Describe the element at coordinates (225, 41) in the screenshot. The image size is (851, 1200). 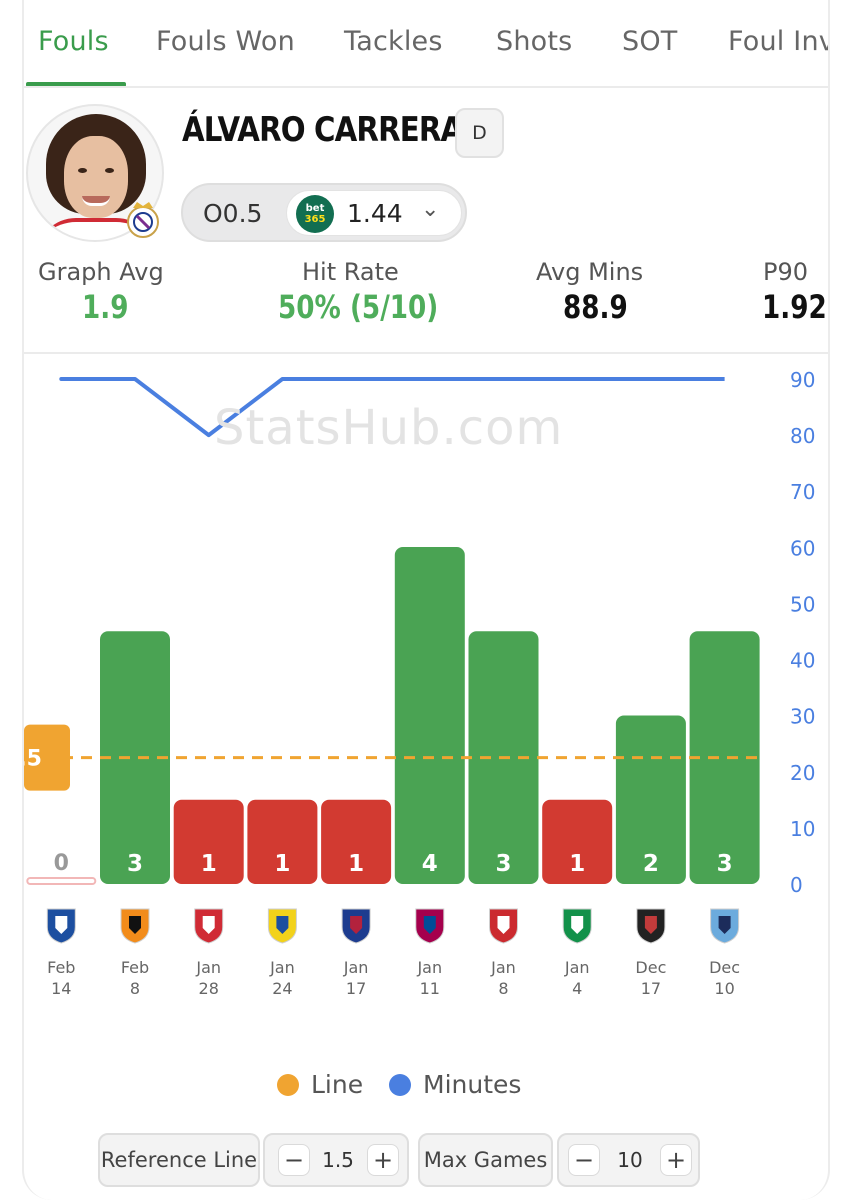
I see `tab-fouls-won: Fouls Won` at that location.